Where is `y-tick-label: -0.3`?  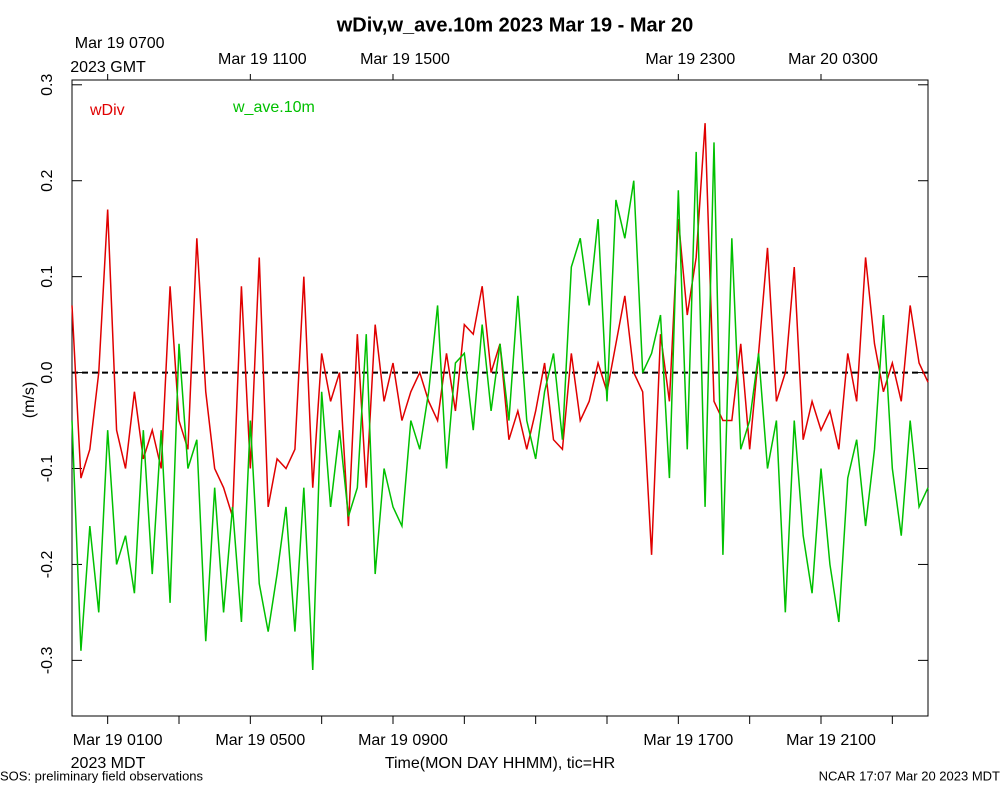 y-tick-label: -0.3 is located at coordinates (47, 660).